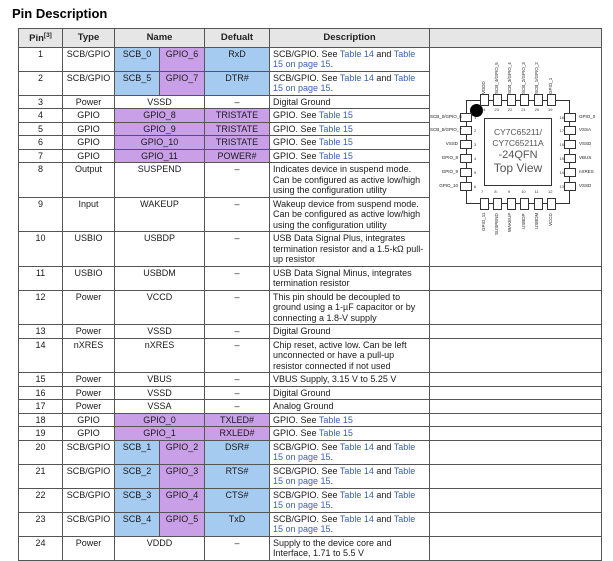 This screenshot has width=613, height=561. I want to click on pin-cell: 13, so click(40, 331).